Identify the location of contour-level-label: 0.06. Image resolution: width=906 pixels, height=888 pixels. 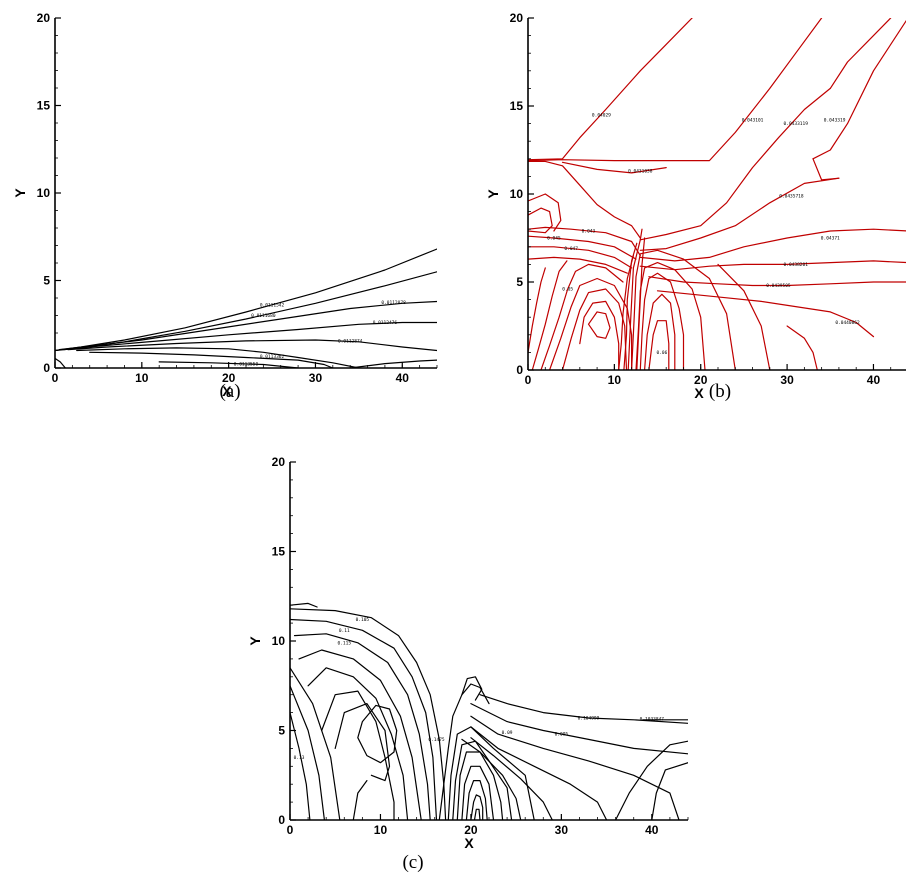
(661, 353).